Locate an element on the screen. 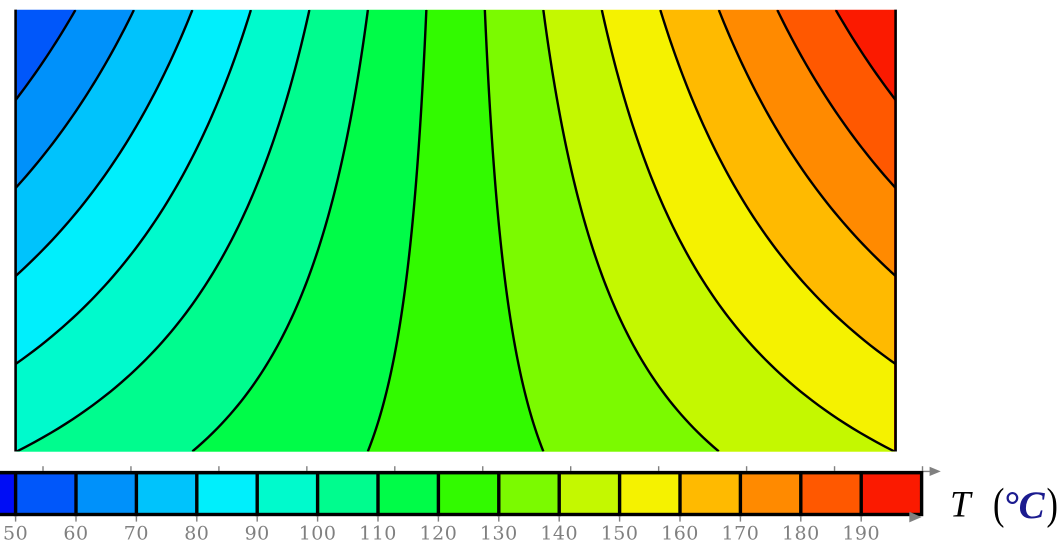  colorbar-tick-label: 110 is located at coordinates (378, 533).